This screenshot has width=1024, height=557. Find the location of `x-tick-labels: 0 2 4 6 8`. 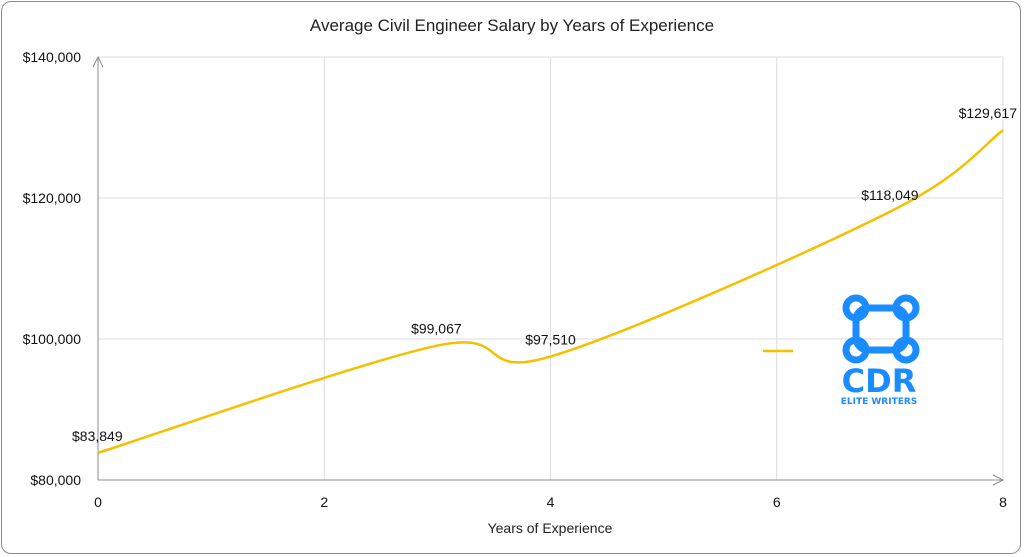

x-tick-labels: 0 2 4 6 8 is located at coordinates (550, 502).